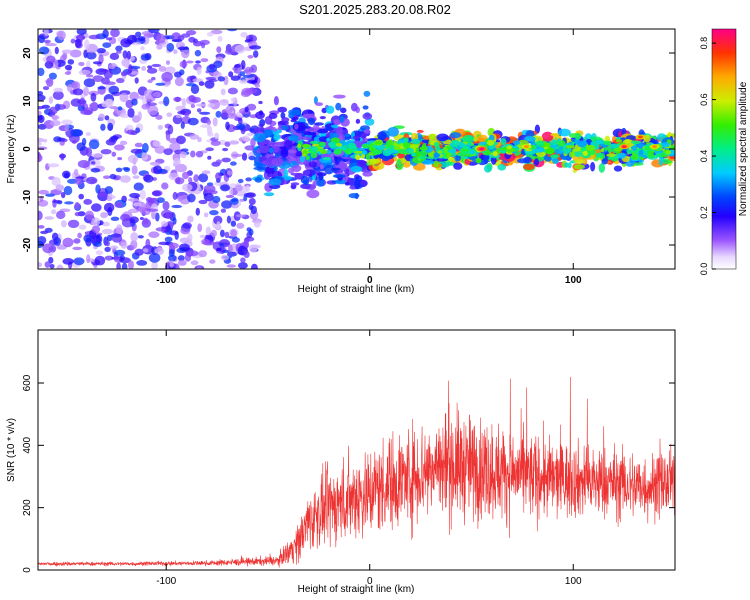  Describe the element at coordinates (724, 149) in the screenshot. I see `colorbar-gradient` at that location.